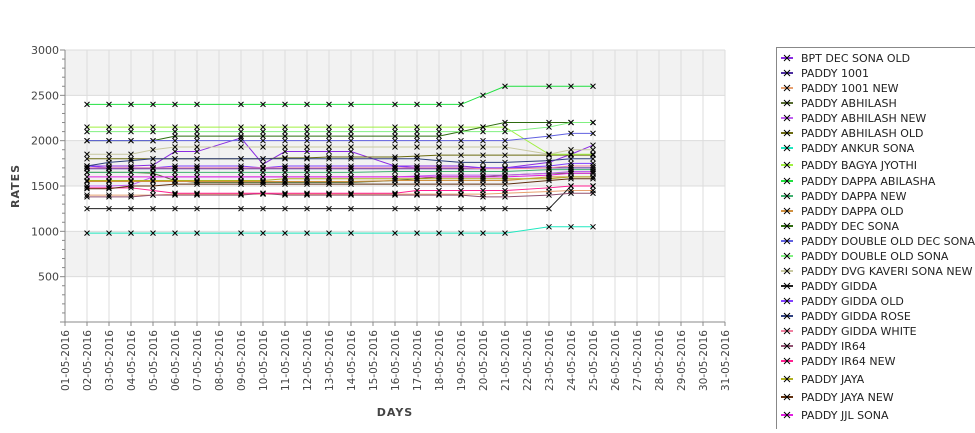  I want to click on legend-label: PADDY GIDDA OLD, so click(852, 301).